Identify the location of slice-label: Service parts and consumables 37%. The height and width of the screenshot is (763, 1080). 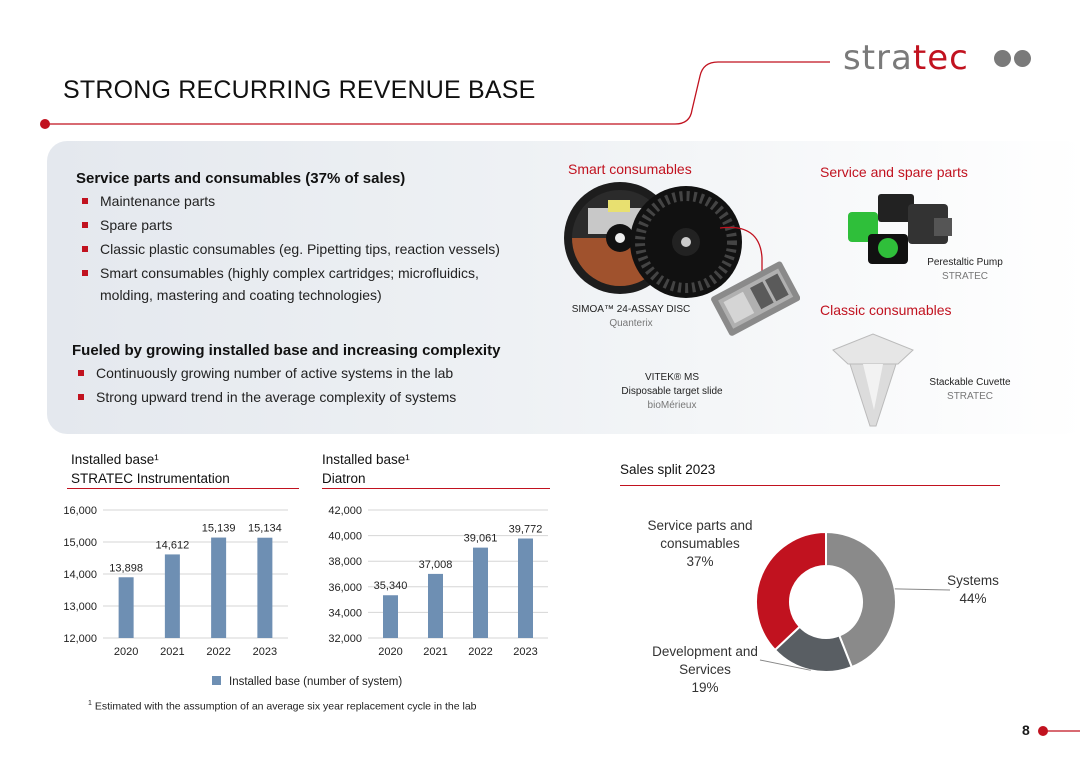
(699, 543).